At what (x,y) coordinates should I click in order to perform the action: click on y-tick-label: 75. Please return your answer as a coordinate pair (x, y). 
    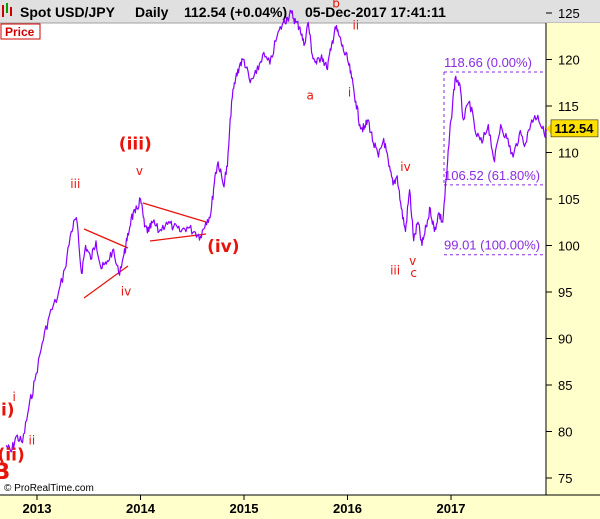
    Looking at the image, I should click on (565, 478).